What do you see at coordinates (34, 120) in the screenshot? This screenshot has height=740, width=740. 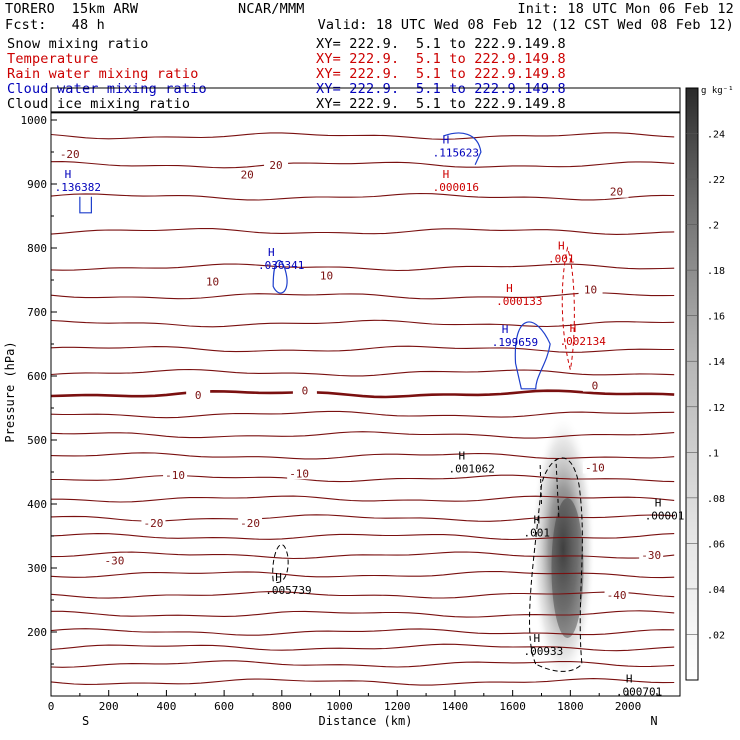 I see `y-tick-label: 1000` at bounding box center [34, 120].